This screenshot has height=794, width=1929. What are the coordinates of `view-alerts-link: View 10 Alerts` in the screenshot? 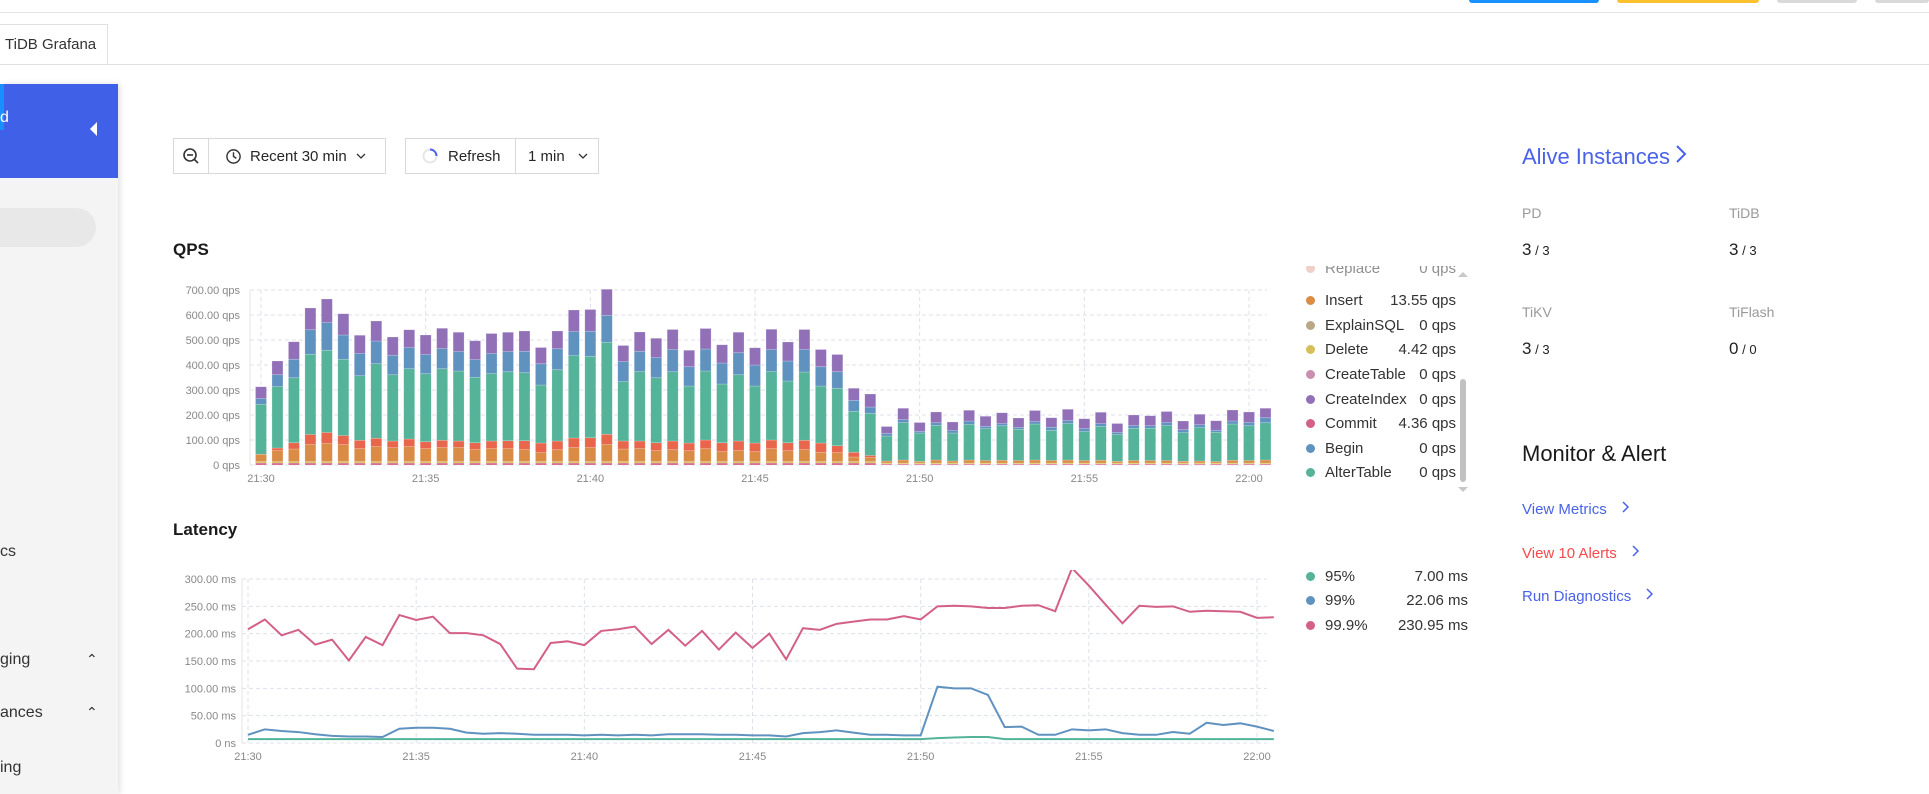 It's located at (1581, 553).